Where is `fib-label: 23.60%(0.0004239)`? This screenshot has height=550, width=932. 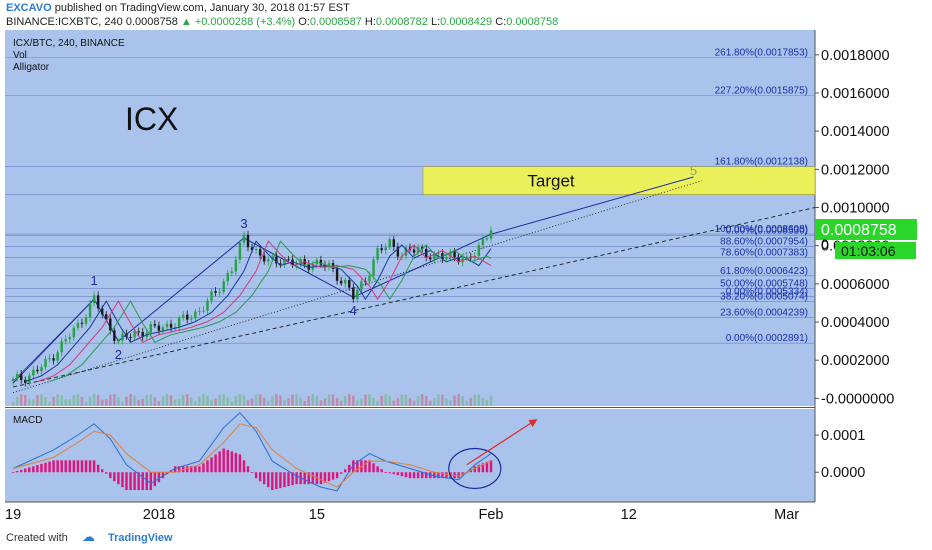
fib-label: 23.60%(0.0004239) is located at coordinates (764, 312).